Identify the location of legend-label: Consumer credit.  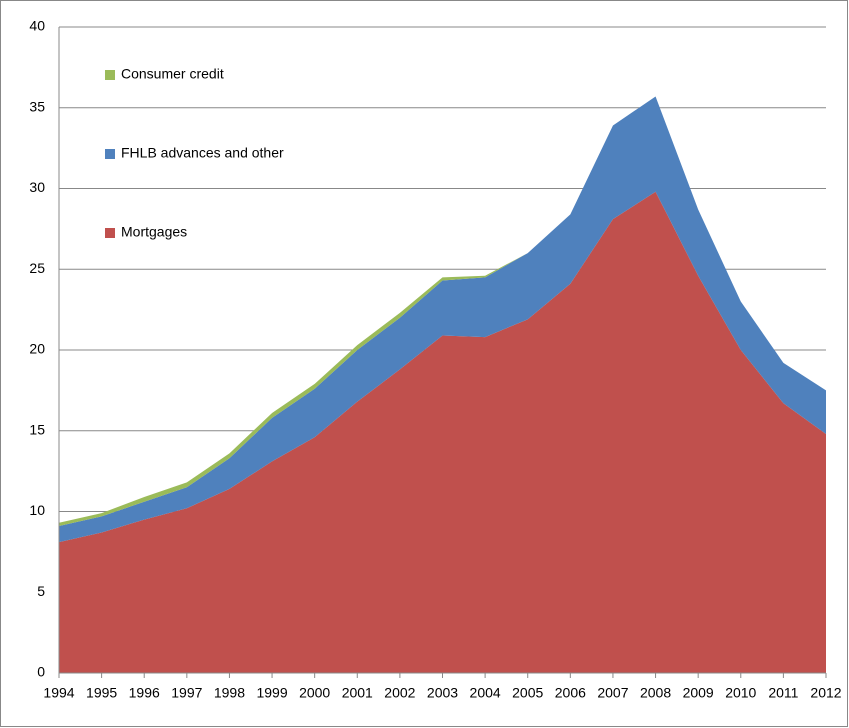
(172, 74).